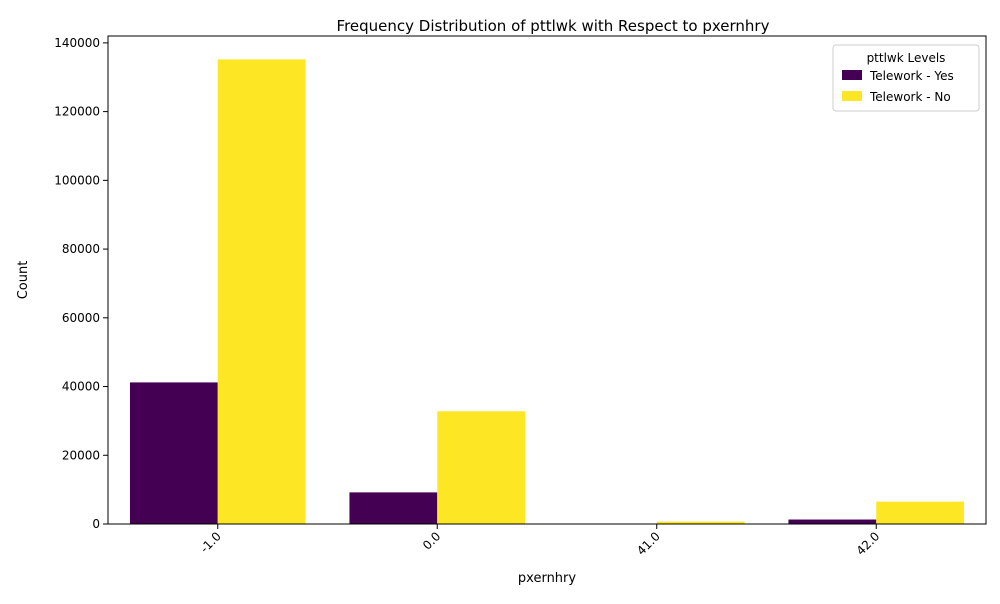 The width and height of the screenshot is (1000, 604). I want to click on y-tick-label: 40000, so click(81, 387).